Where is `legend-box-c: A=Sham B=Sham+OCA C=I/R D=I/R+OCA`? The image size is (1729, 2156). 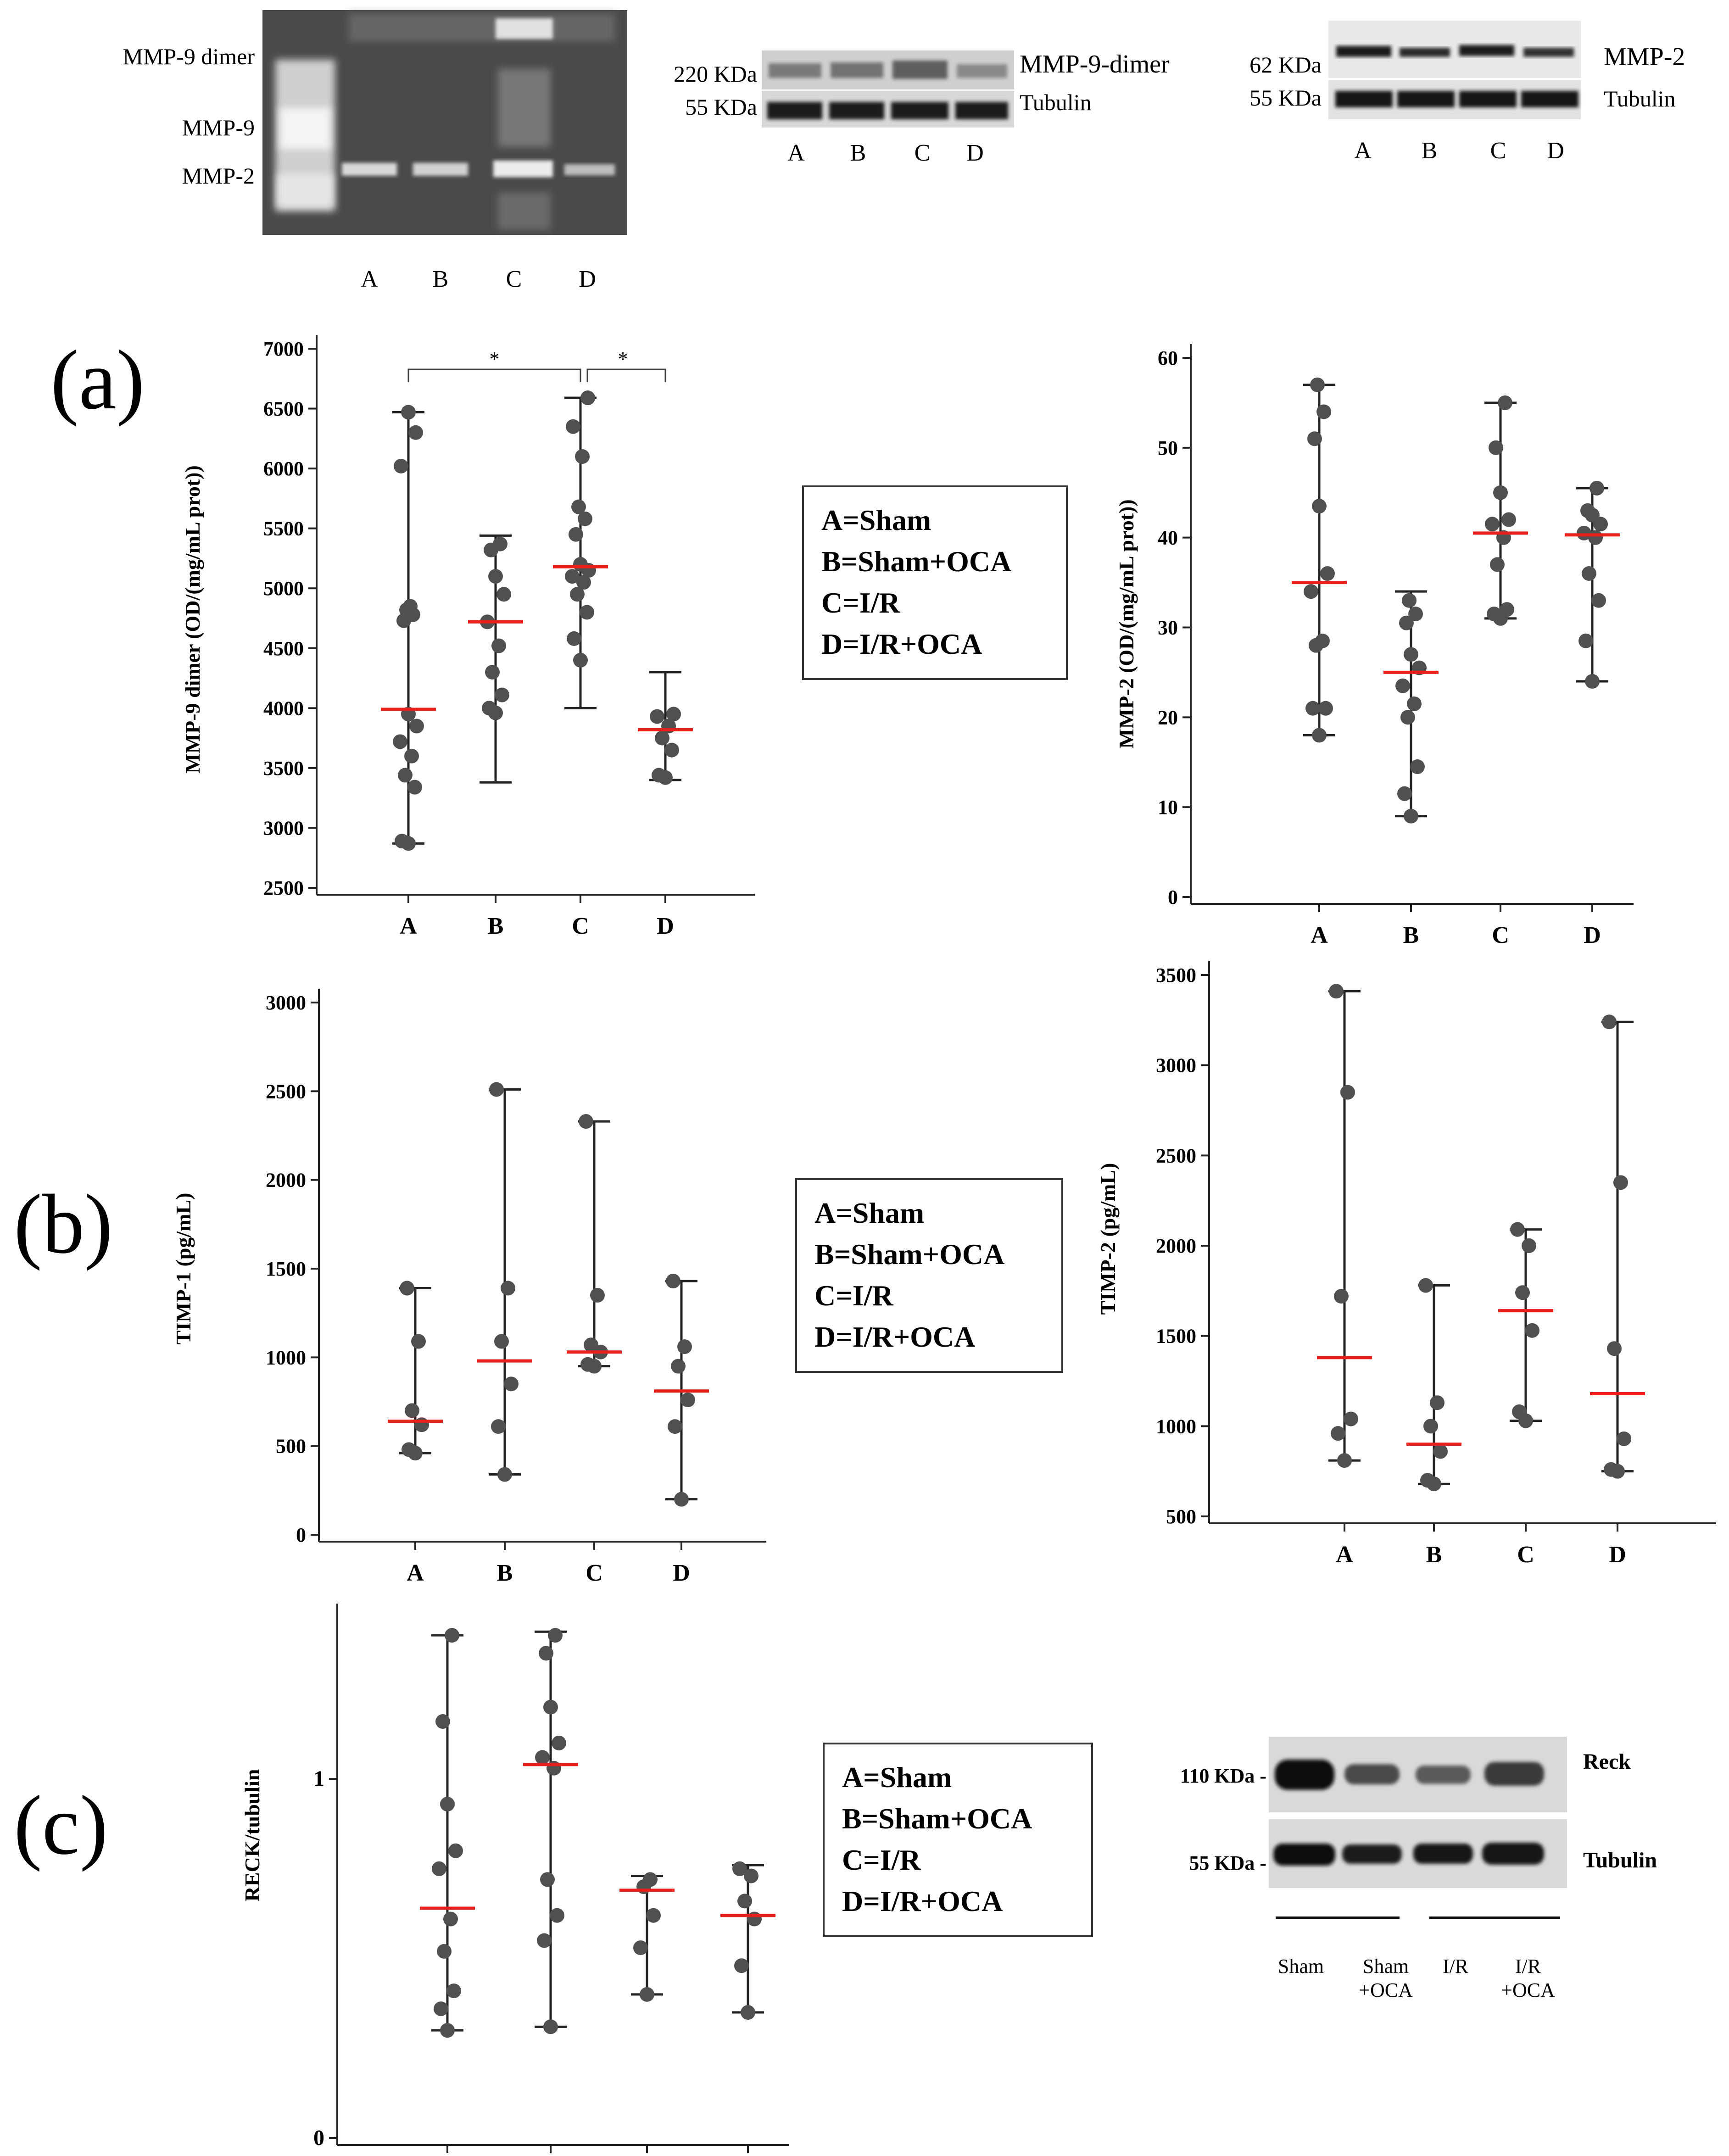
legend-box-c: A=Sham B=Sham+OCA C=I/R D=I/R+OCA is located at coordinates (958, 1840).